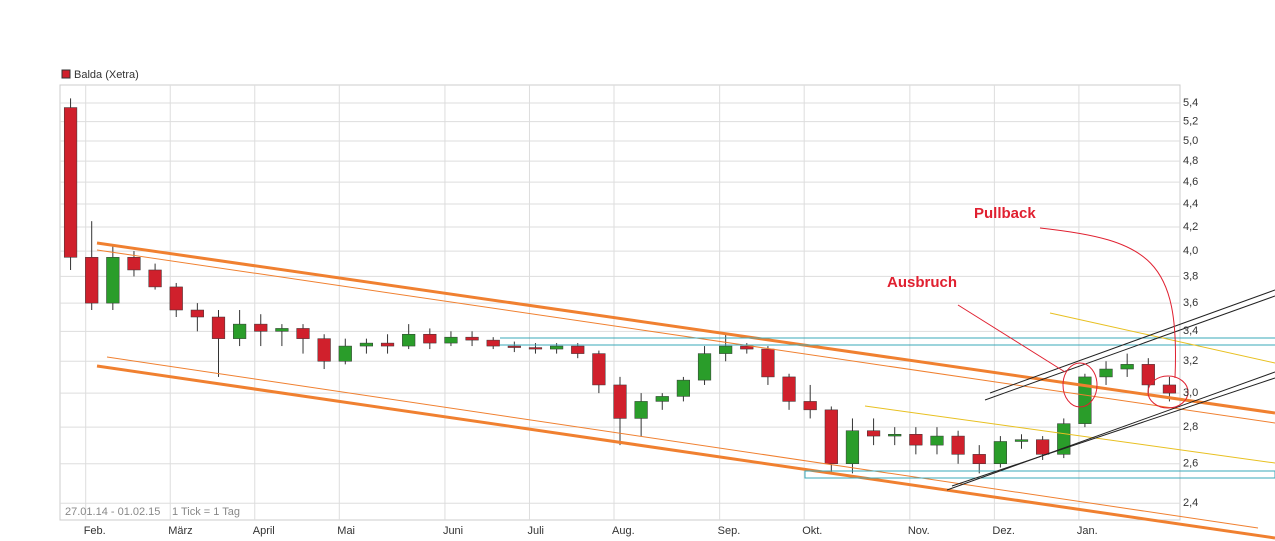 This screenshot has width=1275, height=541. Describe the element at coordinates (623, 531) in the screenshot. I see `x-tick-label: Aug.` at that location.